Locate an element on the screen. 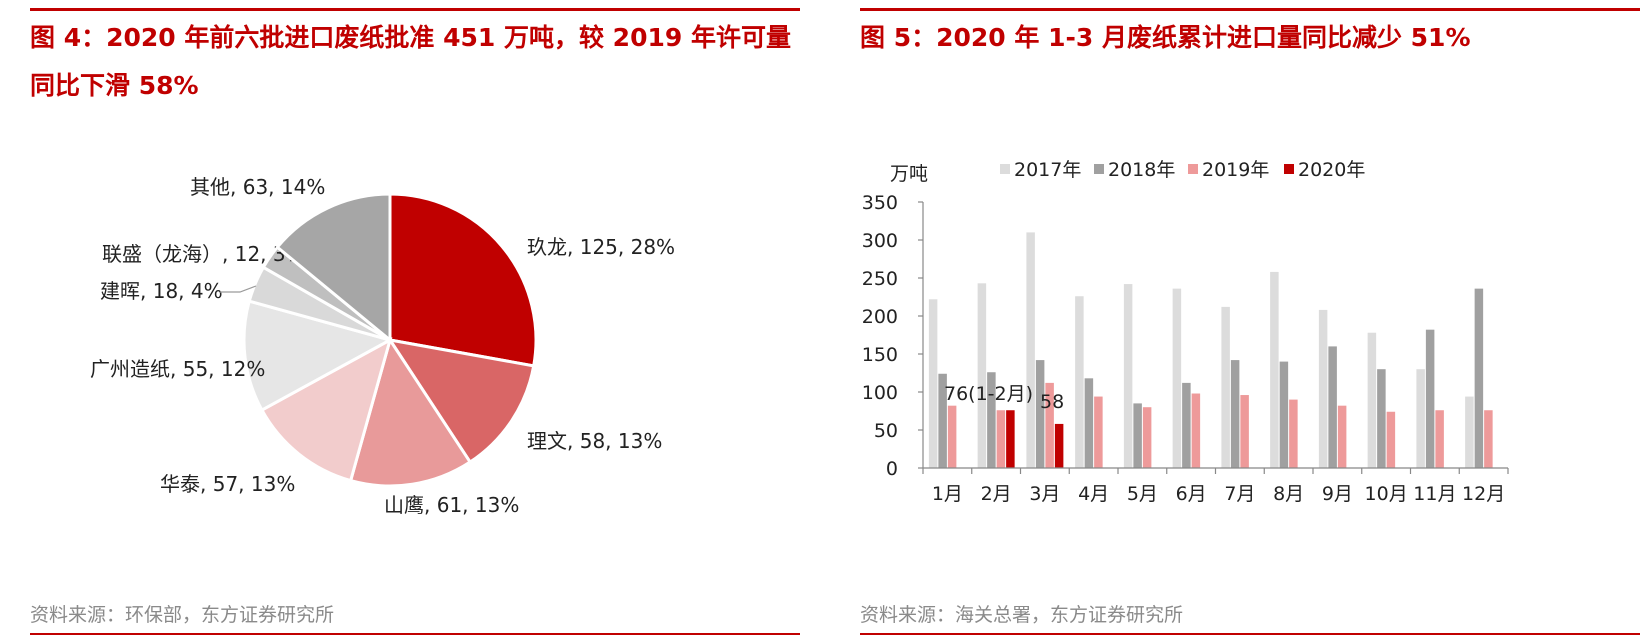 This screenshot has width=1650, height=642. data-label: 76(1-2月) is located at coordinates (988, 394).